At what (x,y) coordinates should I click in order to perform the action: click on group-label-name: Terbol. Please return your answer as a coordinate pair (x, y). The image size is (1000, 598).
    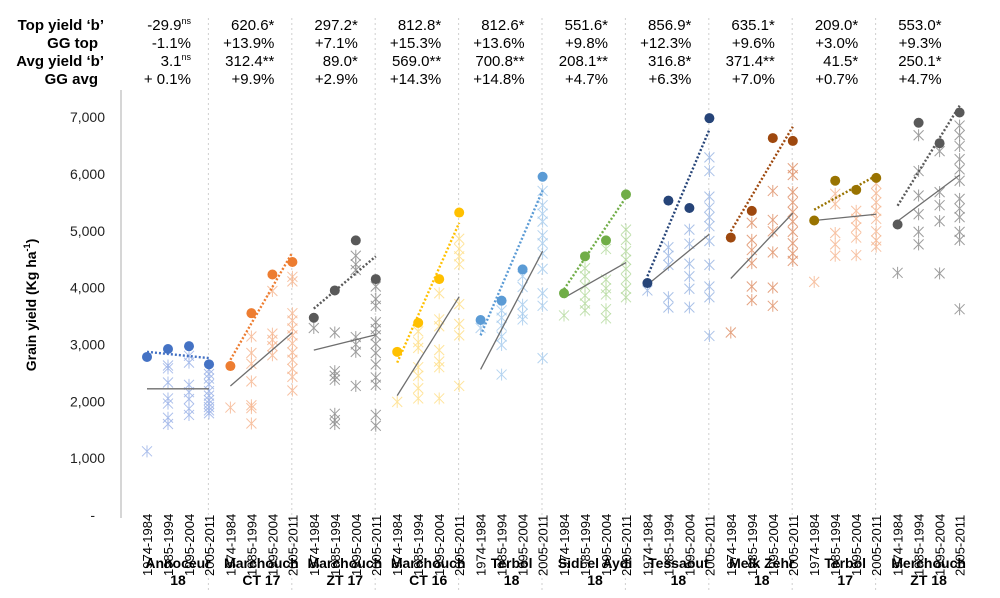
    Looking at the image, I should click on (845, 563).